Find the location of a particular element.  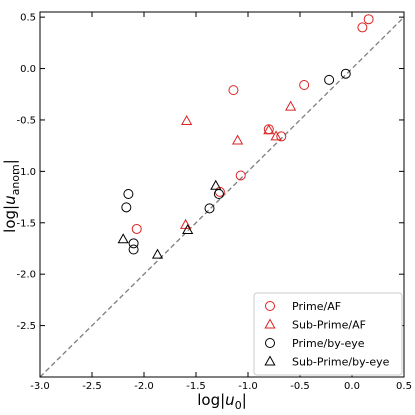

legend-marker-prime-af is located at coordinates (270, 306).